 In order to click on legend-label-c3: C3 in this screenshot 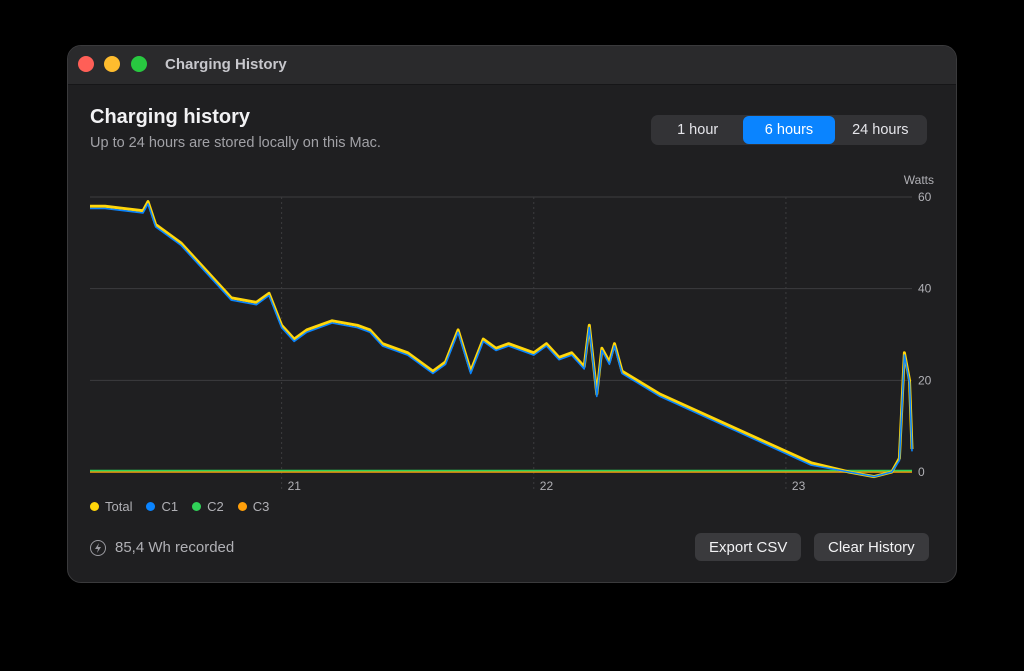, I will do `click(261, 506)`.